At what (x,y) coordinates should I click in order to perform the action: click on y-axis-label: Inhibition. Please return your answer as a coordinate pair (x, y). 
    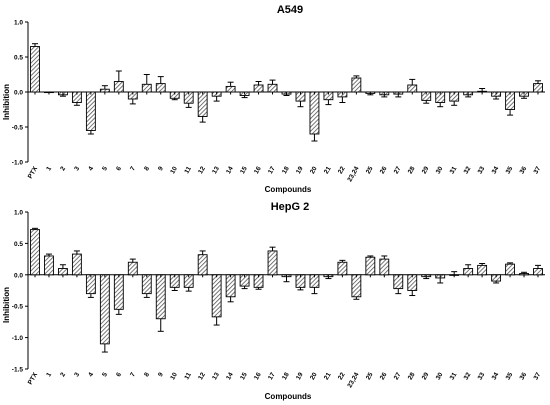
    Looking at the image, I should click on (6, 102).